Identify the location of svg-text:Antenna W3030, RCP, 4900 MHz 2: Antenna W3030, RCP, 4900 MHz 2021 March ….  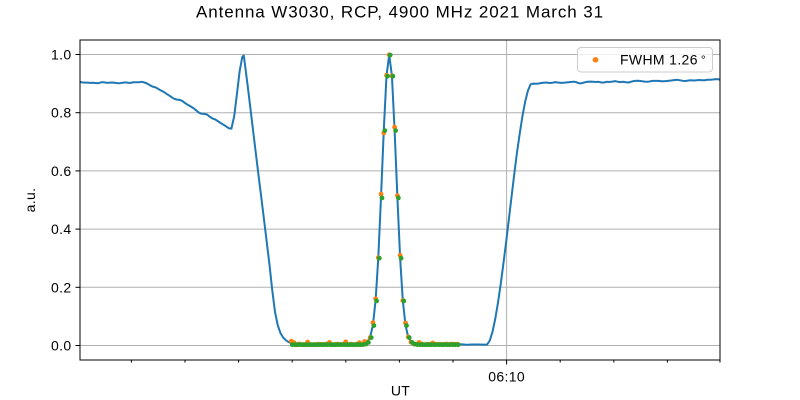
(400, 12).